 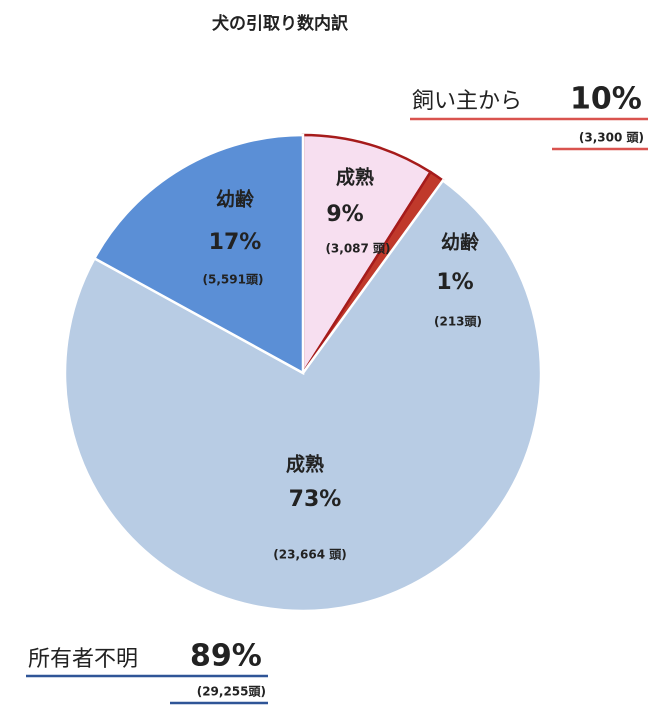 I want to click on group-percent: 10%, so click(x=606, y=99).